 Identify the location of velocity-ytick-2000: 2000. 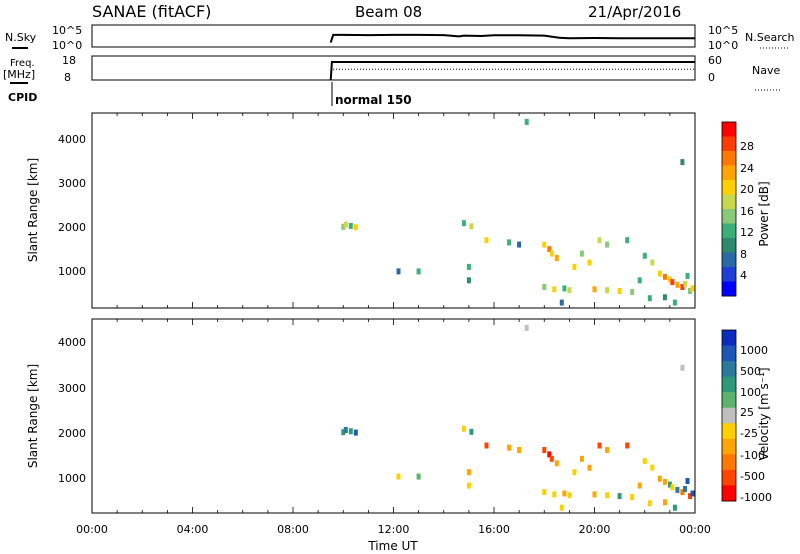
(72, 433).